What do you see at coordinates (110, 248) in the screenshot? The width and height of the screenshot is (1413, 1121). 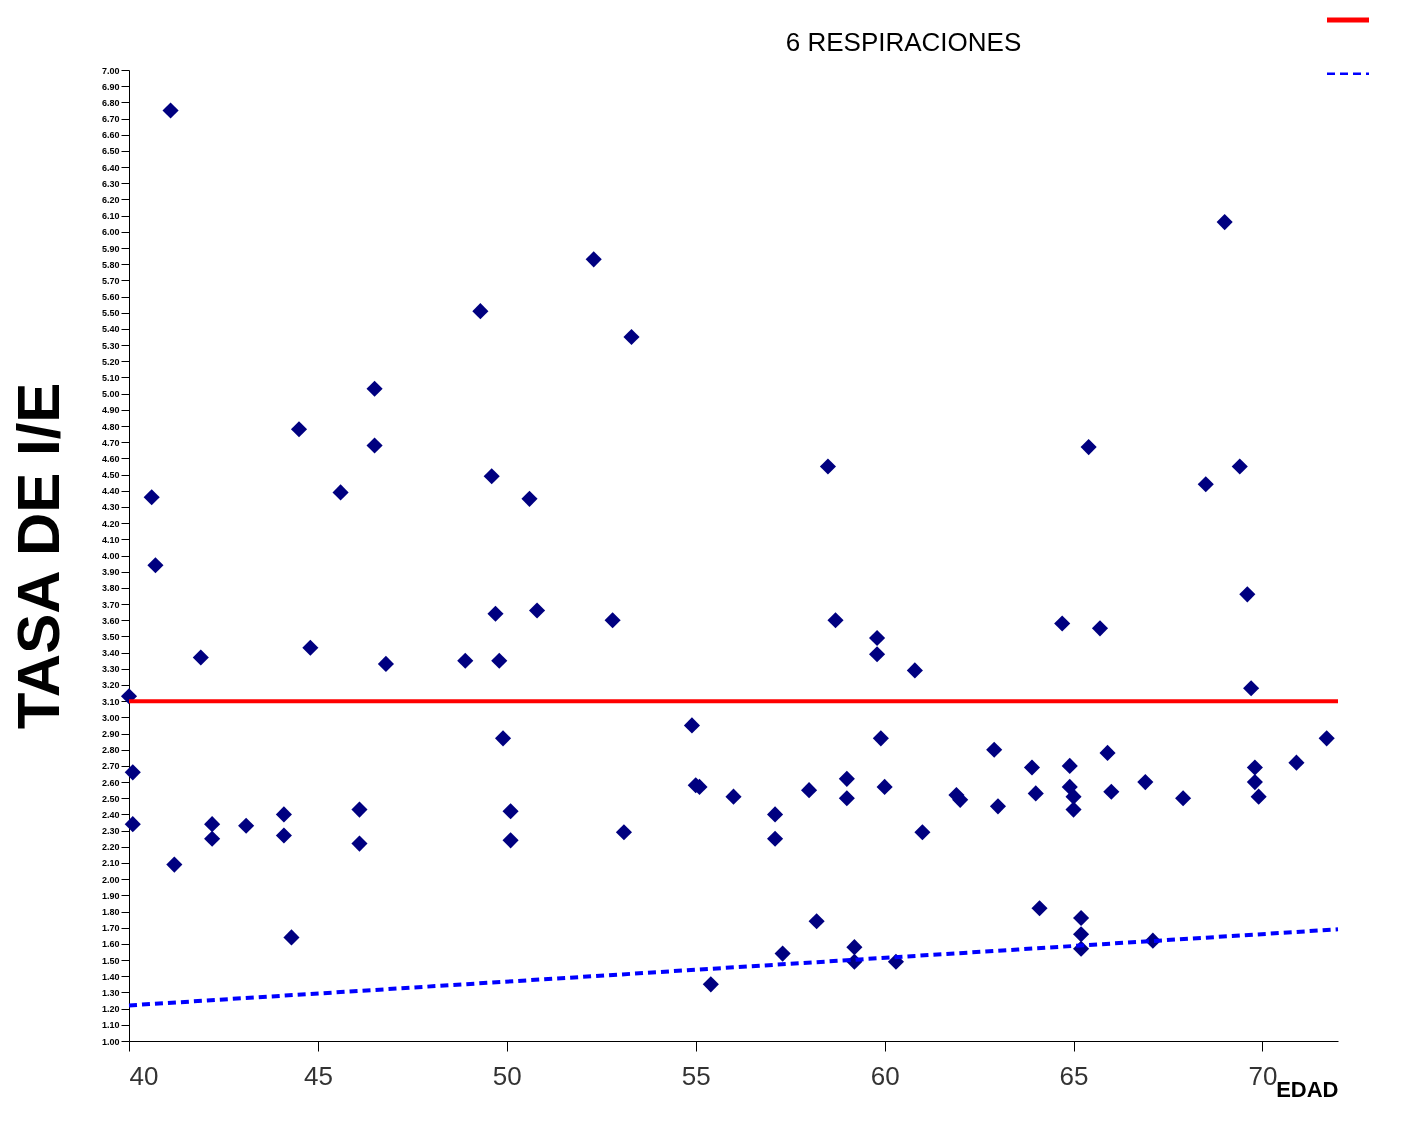 I see `y-tick-label: 5.90` at bounding box center [110, 248].